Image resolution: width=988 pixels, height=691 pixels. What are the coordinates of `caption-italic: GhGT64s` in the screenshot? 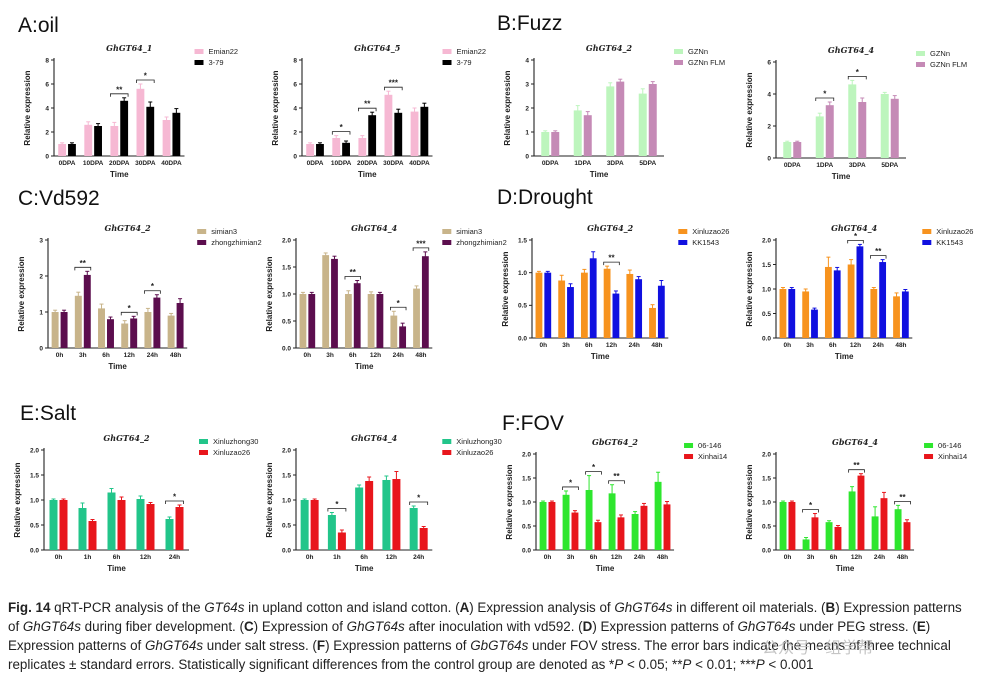 It's located at (51, 626).